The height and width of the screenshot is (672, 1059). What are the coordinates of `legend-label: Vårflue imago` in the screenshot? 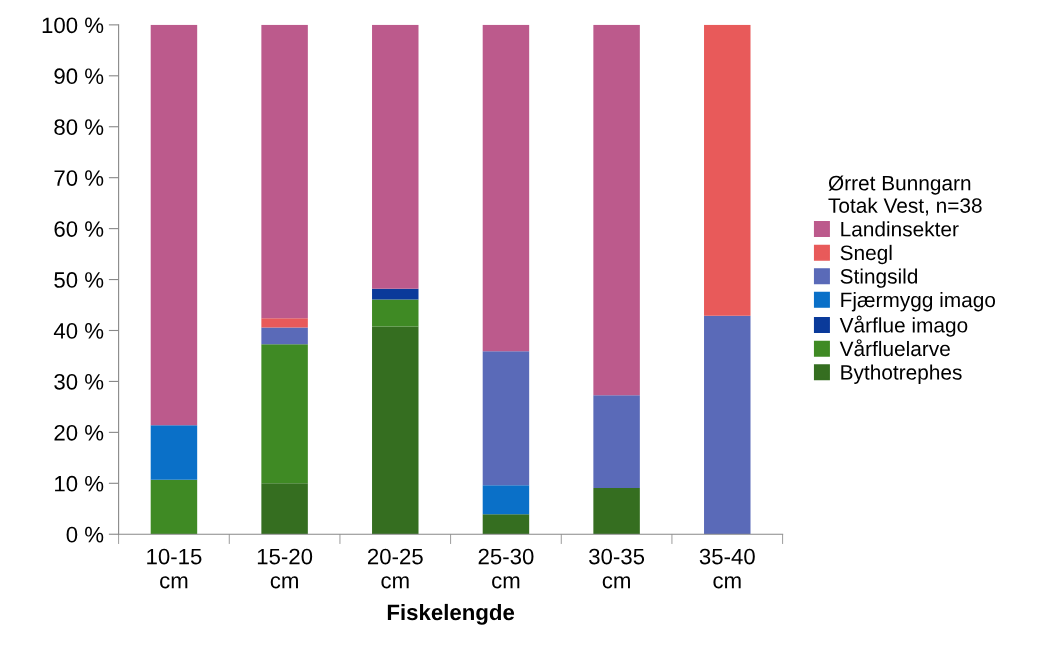 It's located at (903, 326).